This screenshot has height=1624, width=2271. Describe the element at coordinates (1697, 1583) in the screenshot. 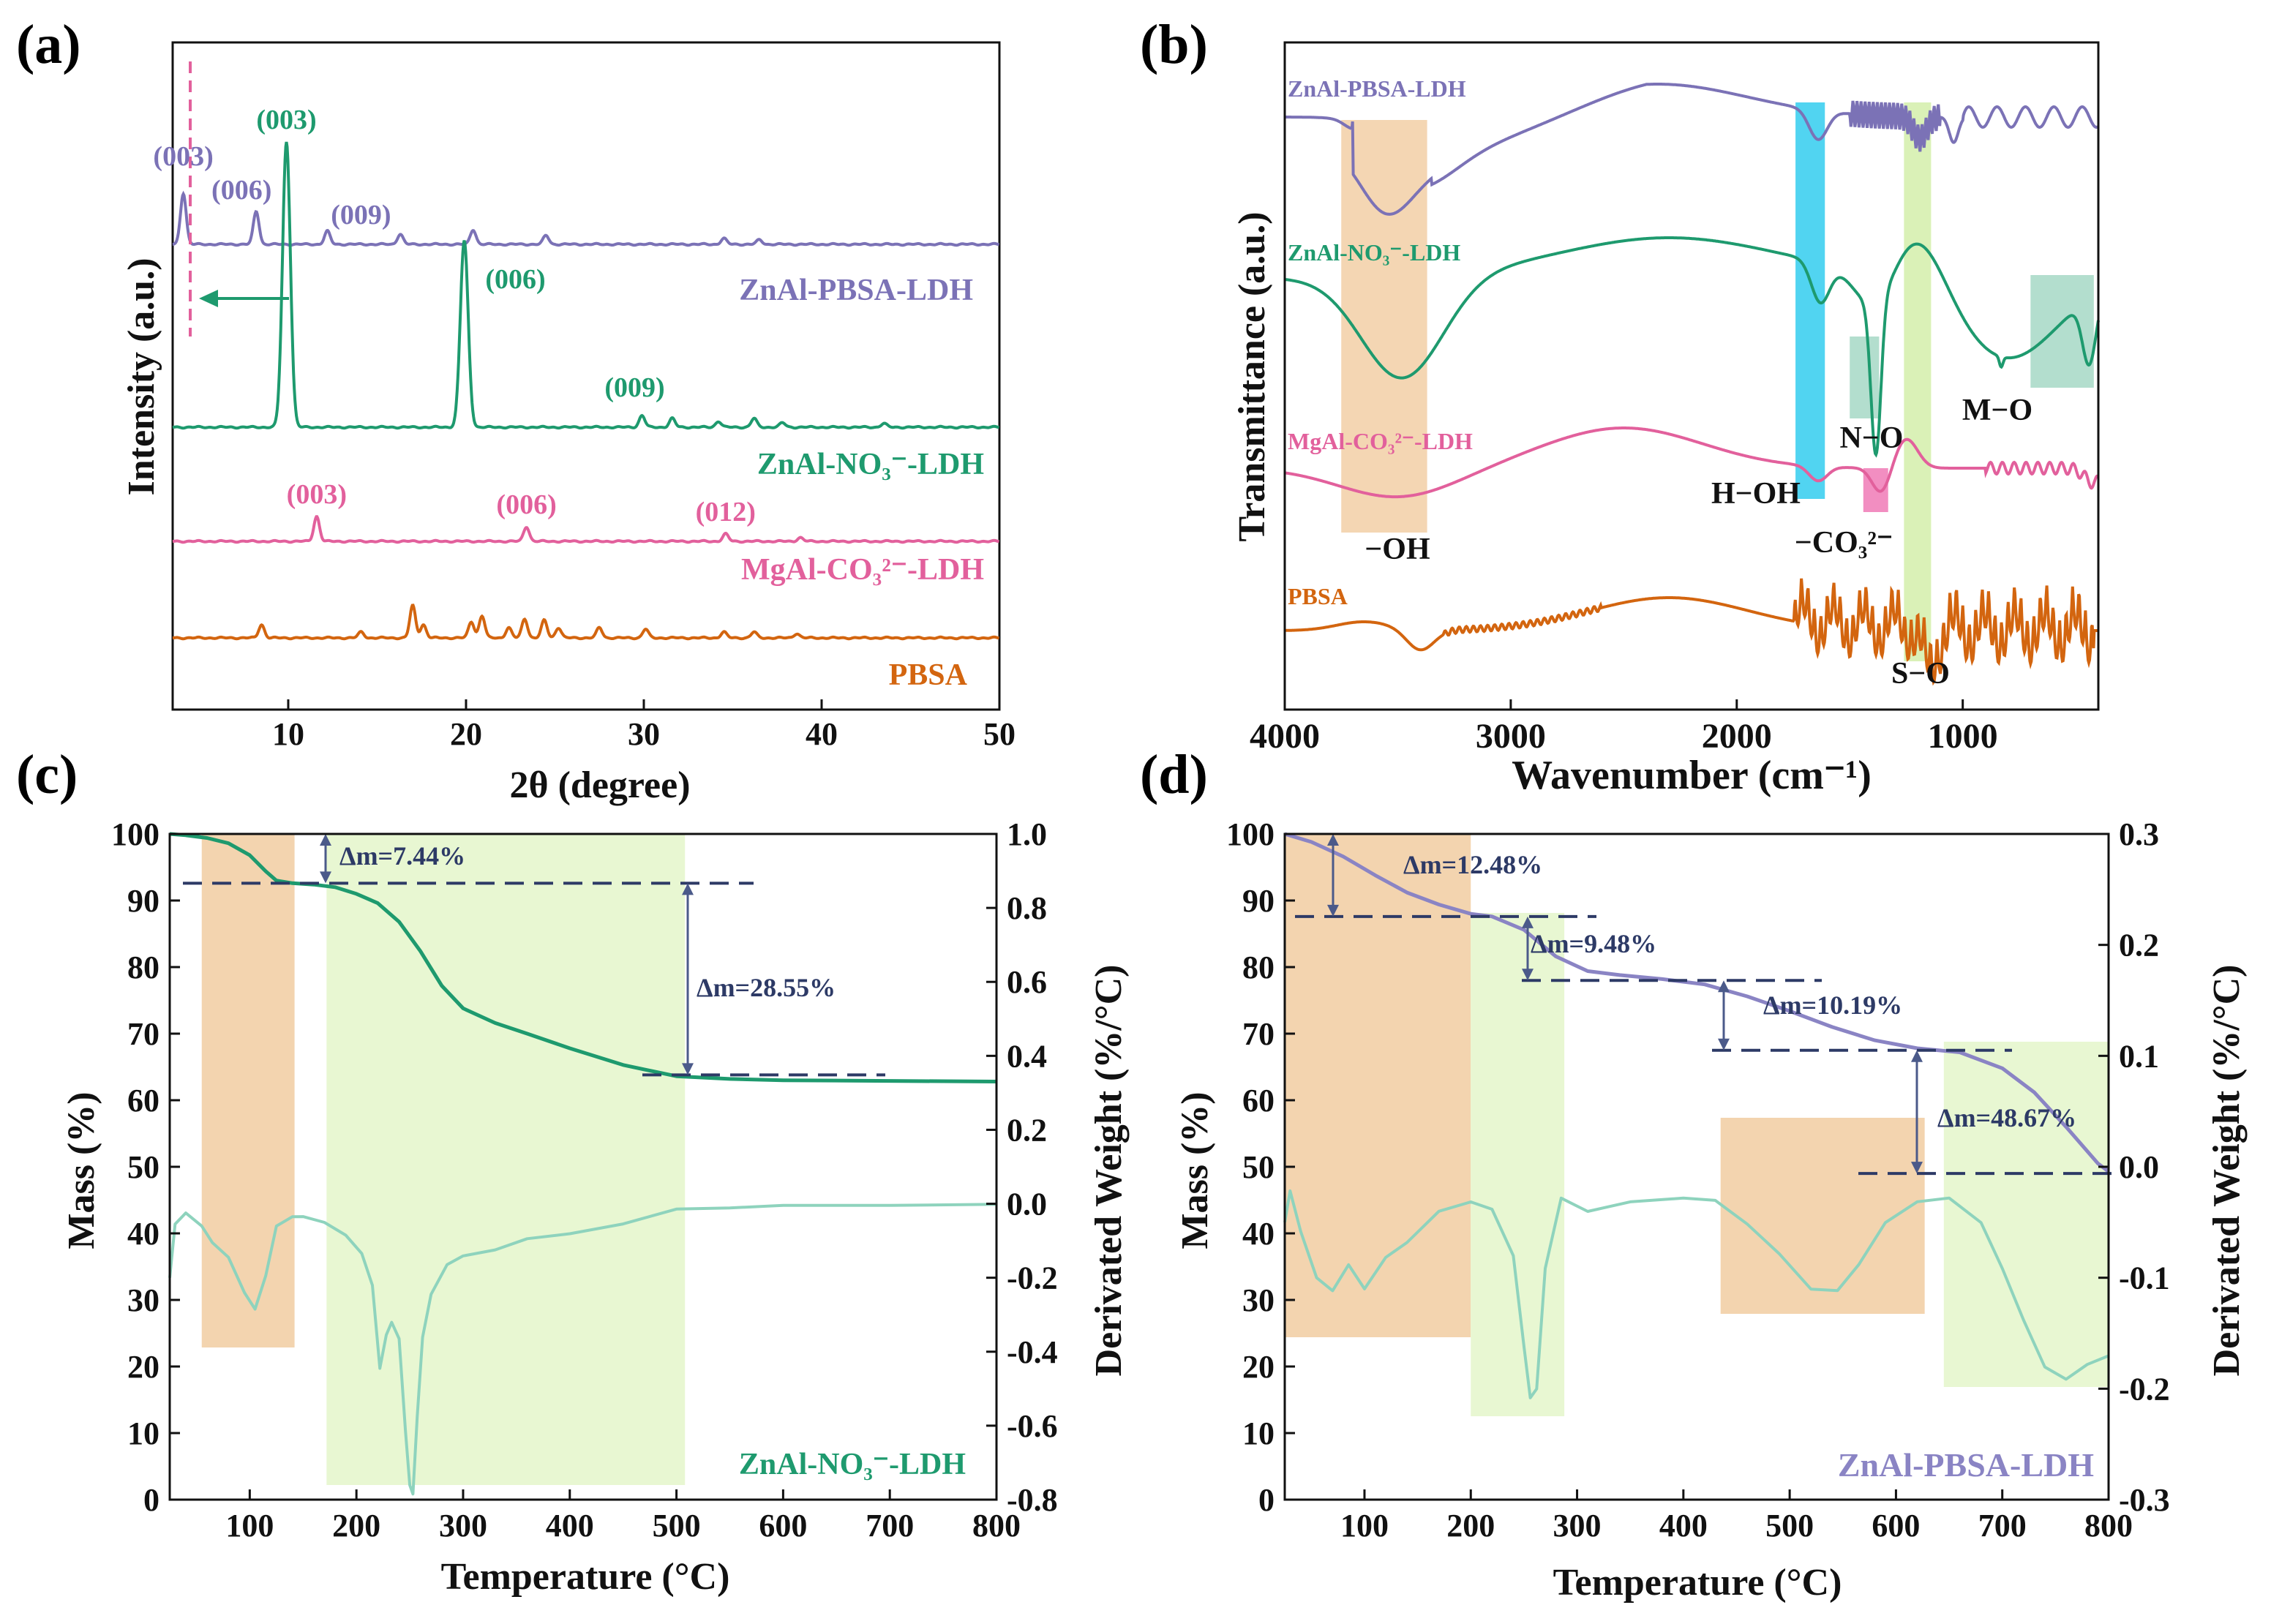

I see `panel-d-x-axis-label: Temperature (°C)` at that location.